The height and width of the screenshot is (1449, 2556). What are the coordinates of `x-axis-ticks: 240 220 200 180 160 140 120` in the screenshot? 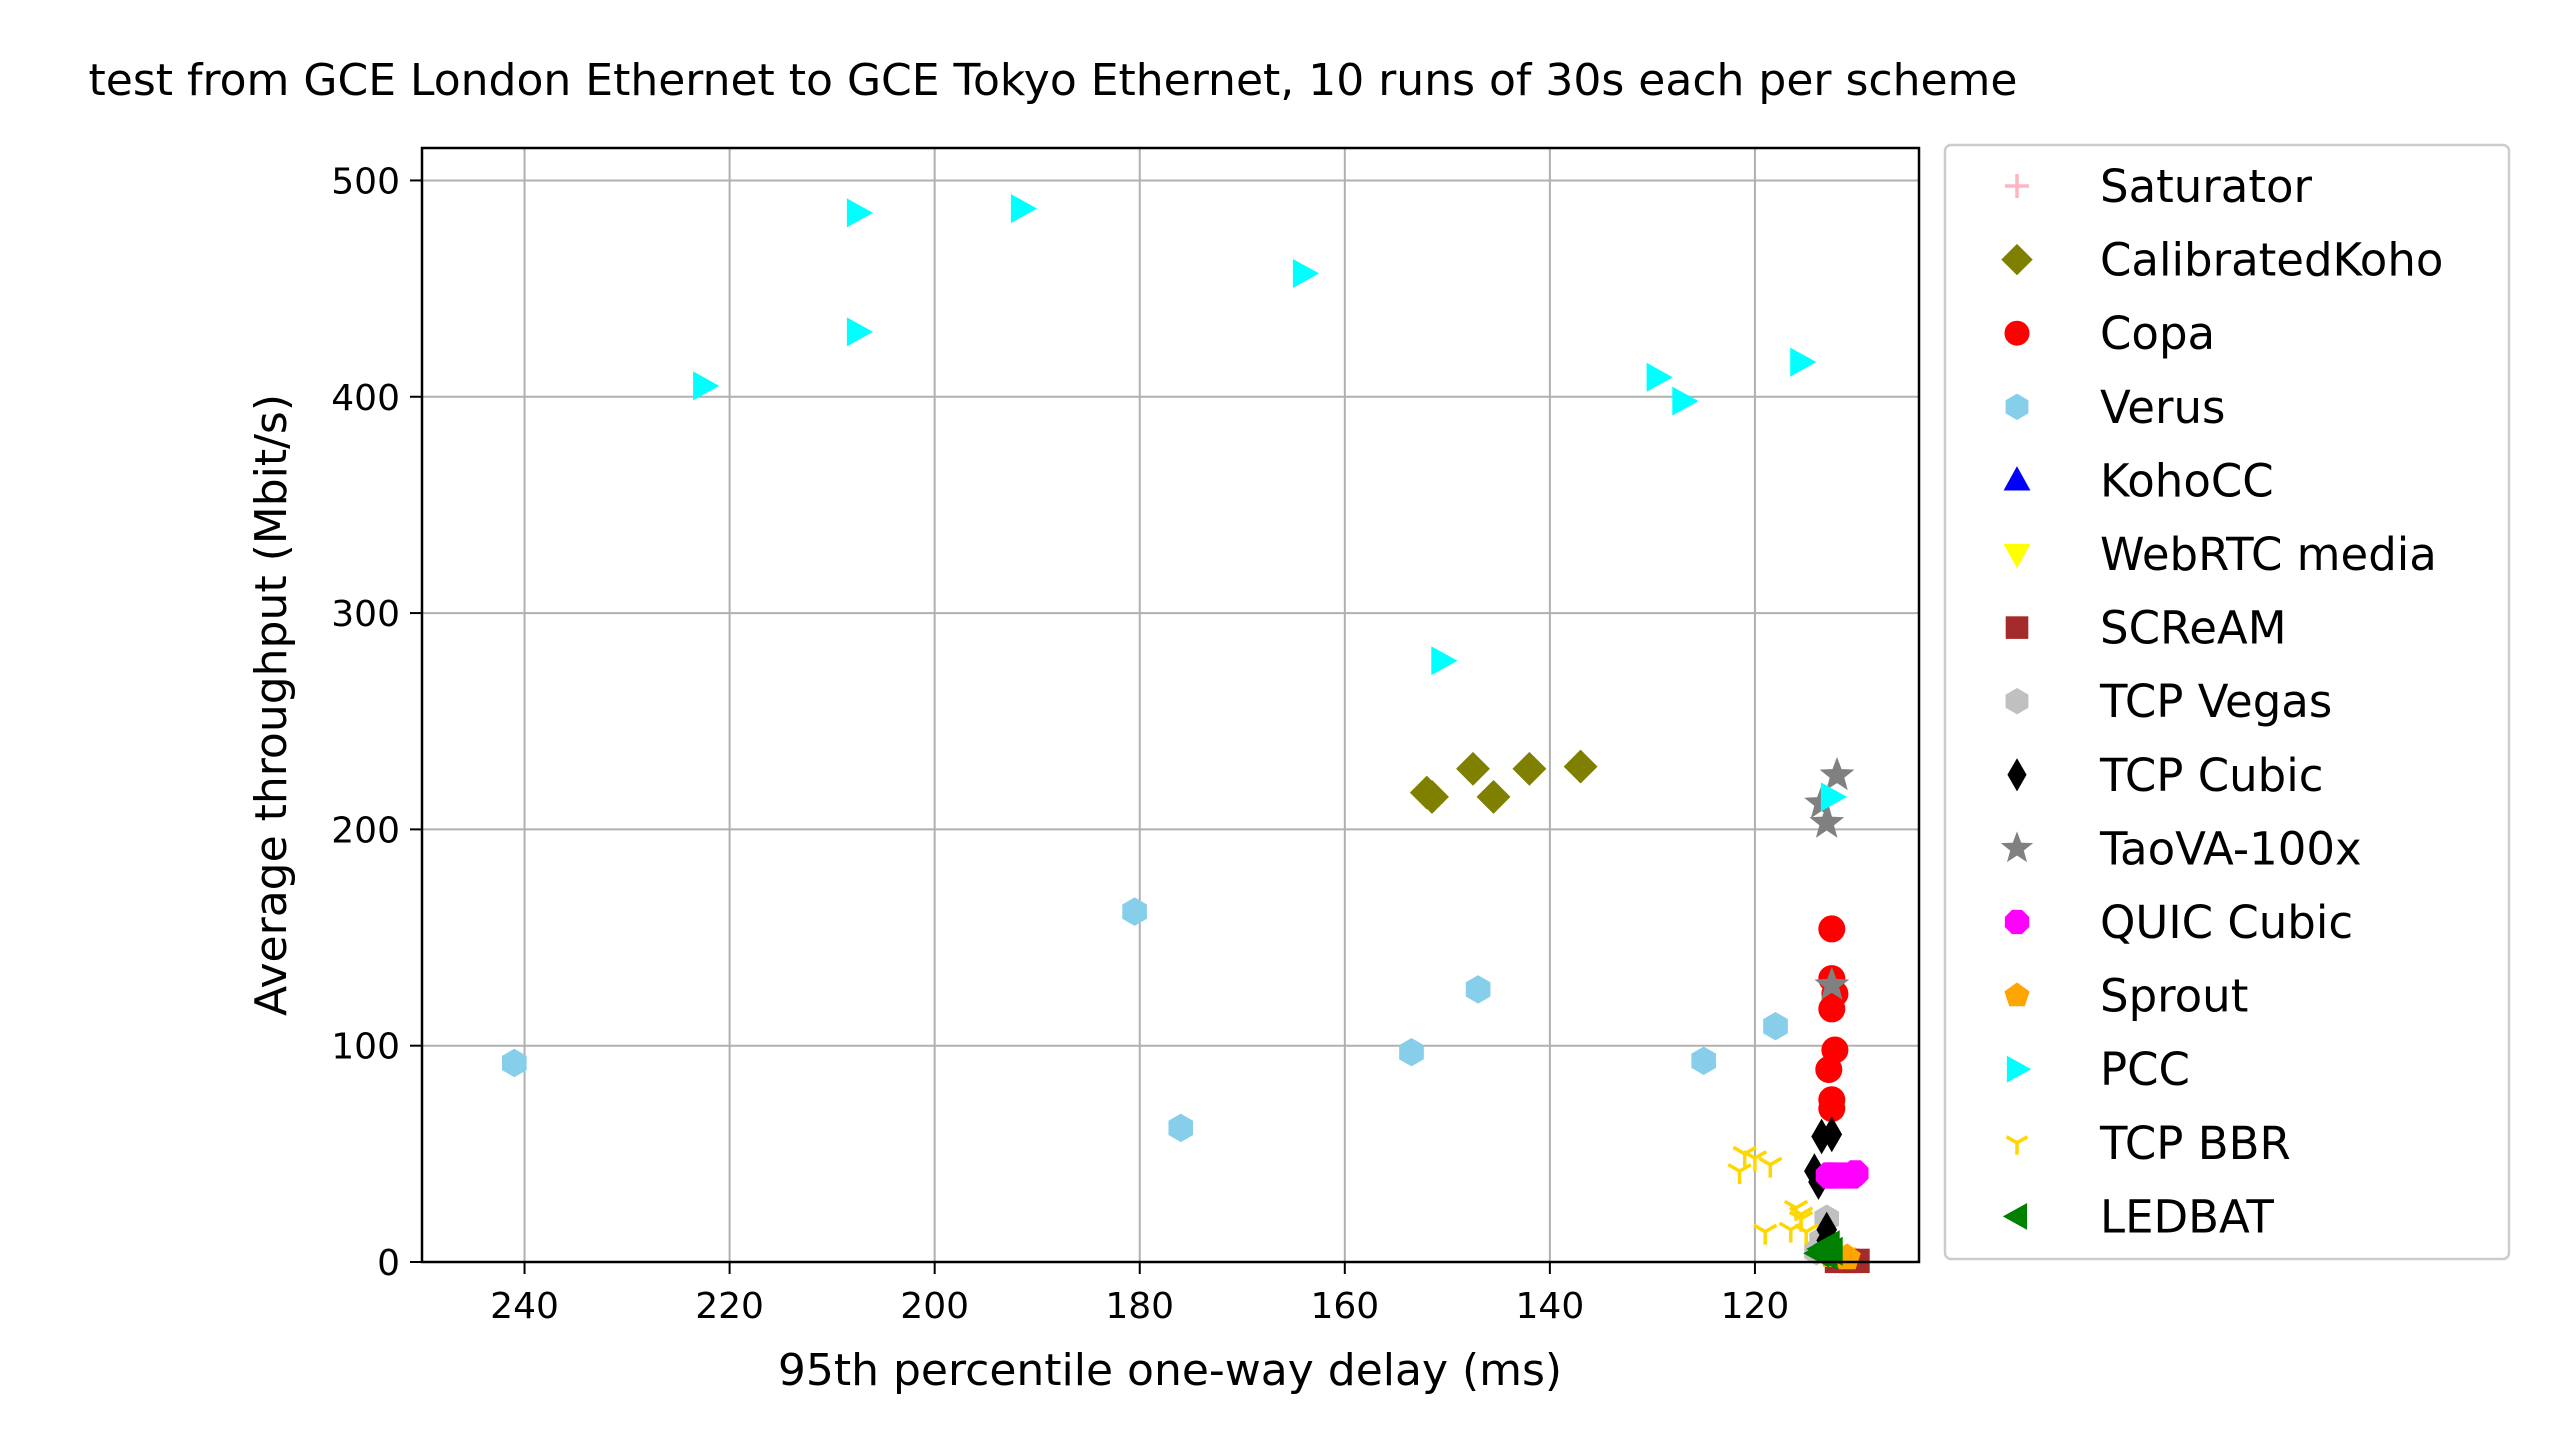 It's located at (1139, 1294).